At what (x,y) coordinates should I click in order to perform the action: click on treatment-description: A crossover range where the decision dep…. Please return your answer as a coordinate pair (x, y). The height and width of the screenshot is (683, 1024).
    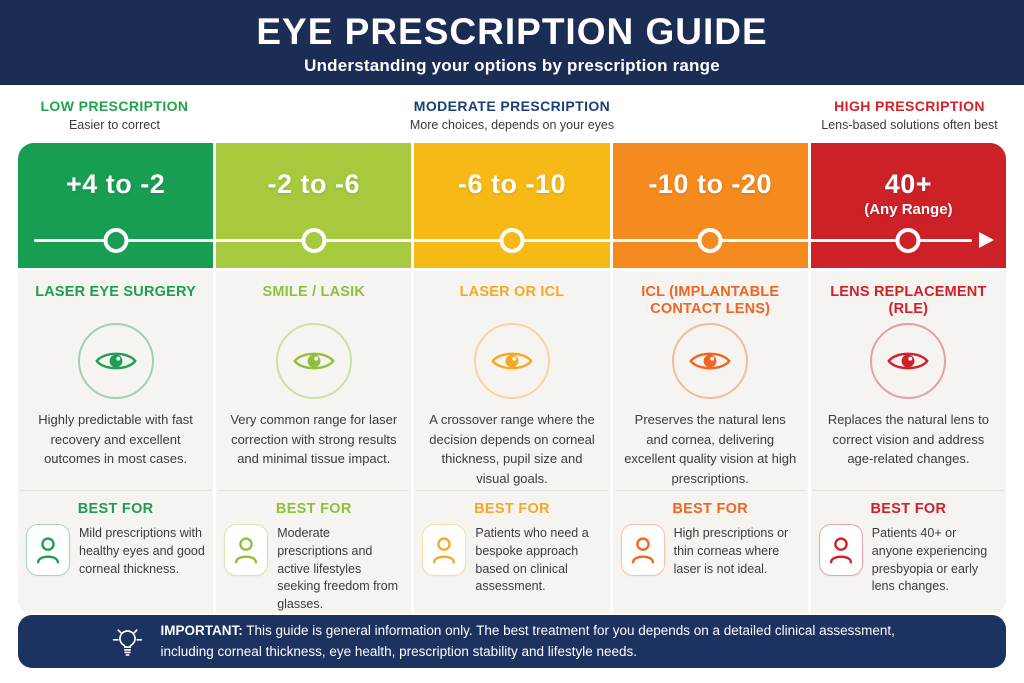
    Looking at the image, I should click on (512, 449).